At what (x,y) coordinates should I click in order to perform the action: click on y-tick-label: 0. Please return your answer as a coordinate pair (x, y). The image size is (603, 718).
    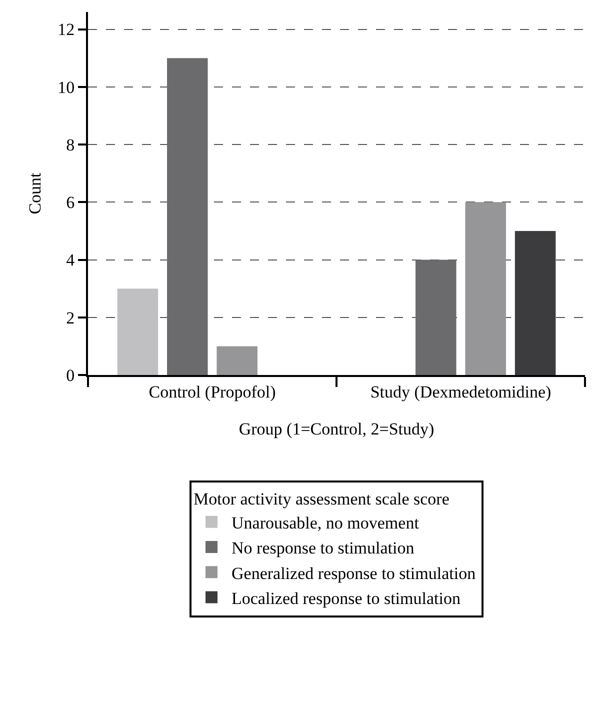
    Looking at the image, I should click on (70, 375).